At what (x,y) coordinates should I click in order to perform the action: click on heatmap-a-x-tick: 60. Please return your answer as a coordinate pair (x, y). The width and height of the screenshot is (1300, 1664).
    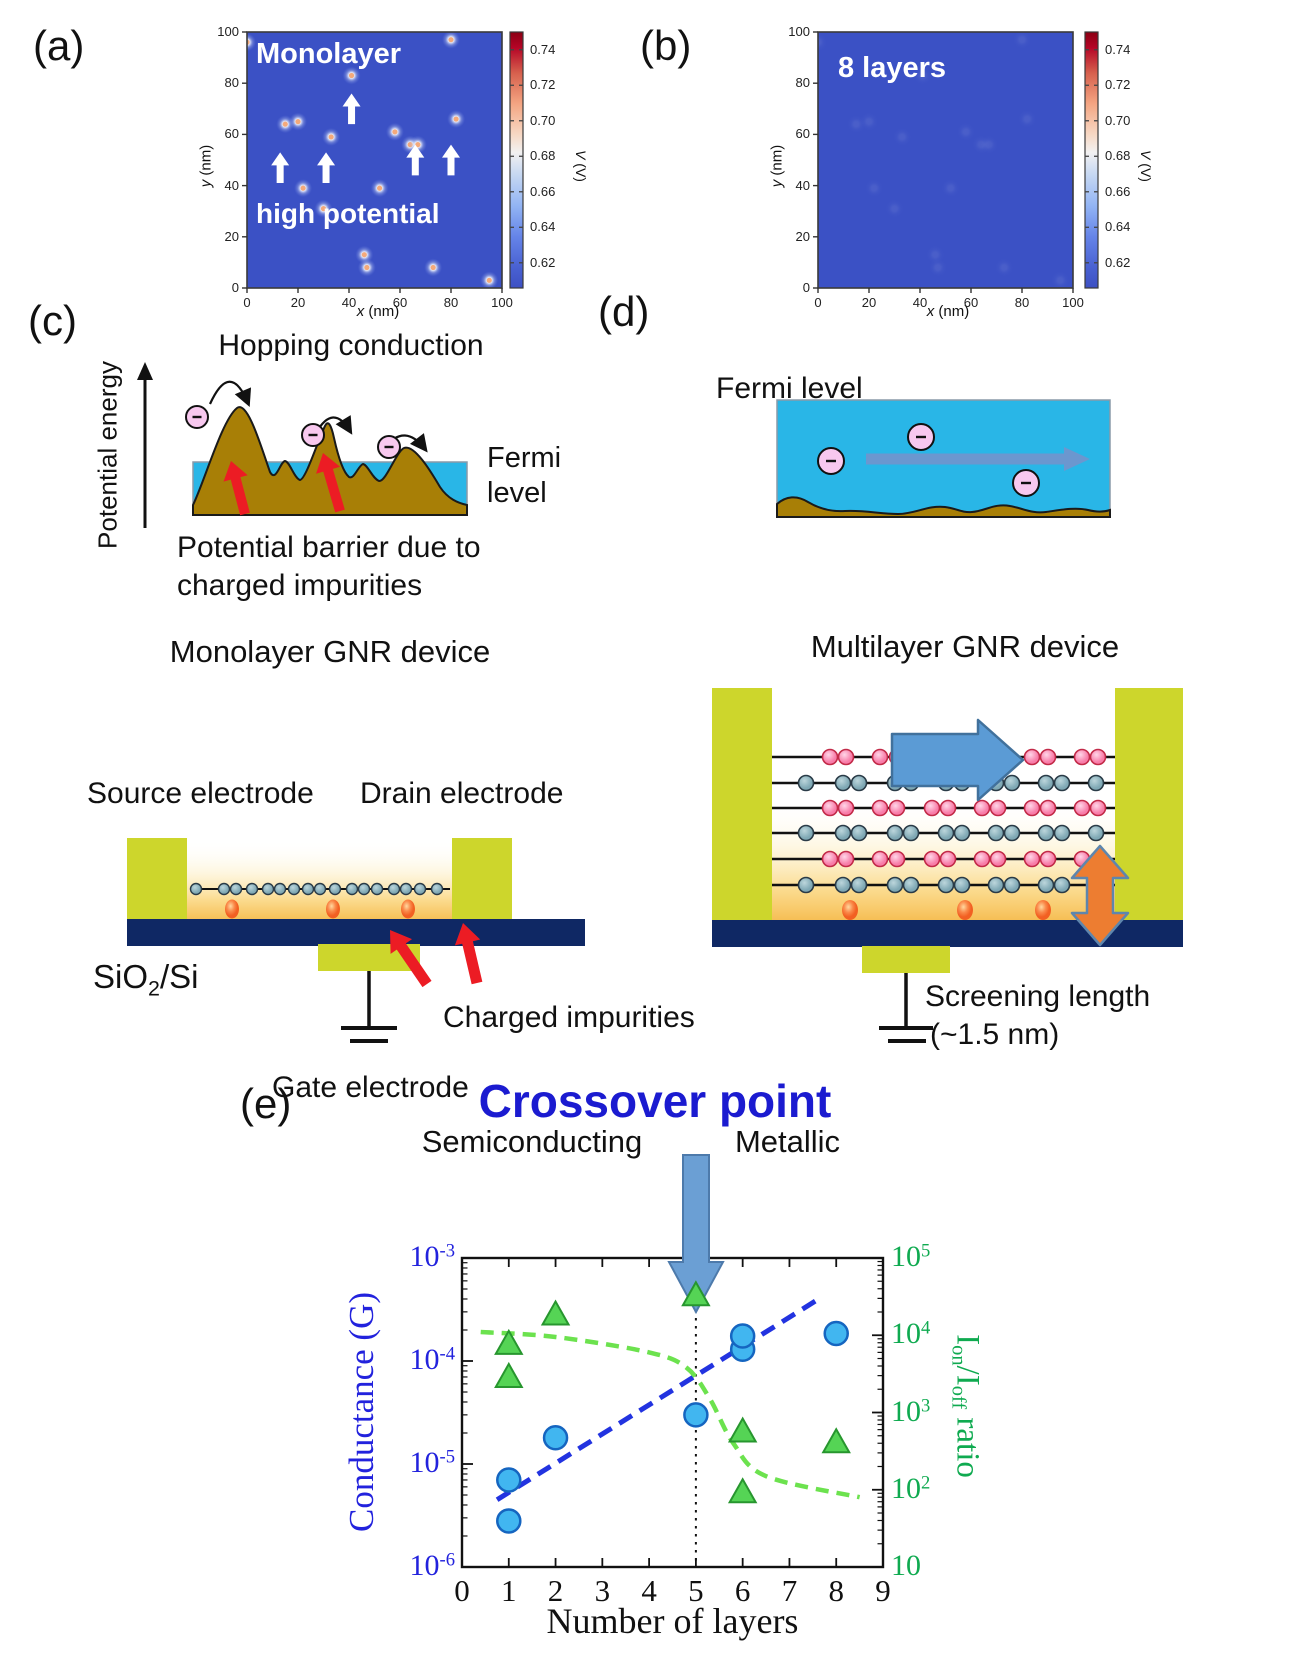
    Looking at the image, I should click on (400, 302).